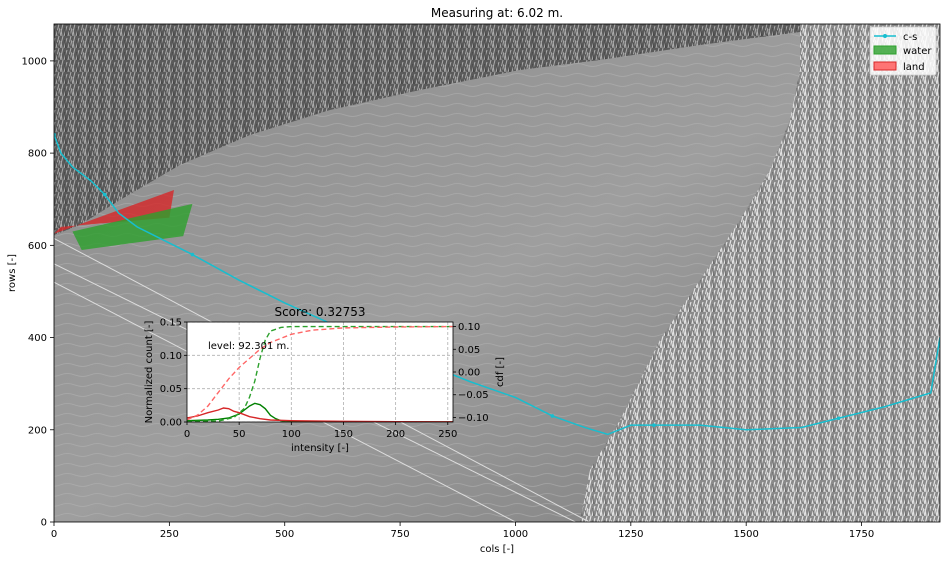 Image resolution: width=947 pixels, height=564 pixels. Describe the element at coordinates (497, 549) in the screenshot. I see `main-x-axis-label: cols [-]` at that location.